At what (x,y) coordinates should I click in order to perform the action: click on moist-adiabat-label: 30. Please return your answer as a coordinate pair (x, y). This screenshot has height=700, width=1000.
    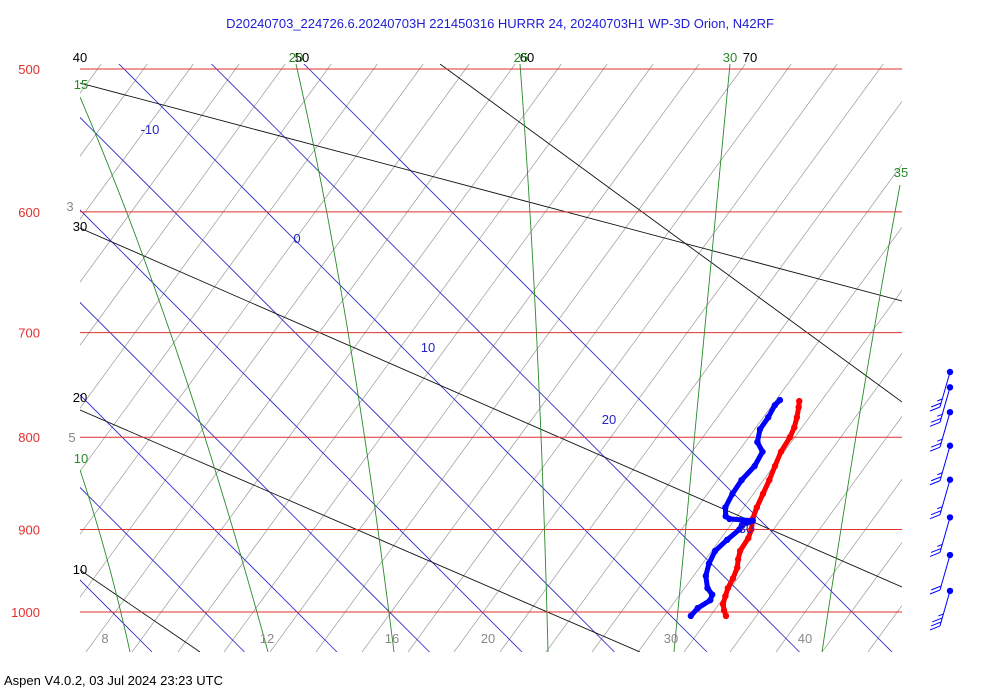
    Looking at the image, I should click on (730, 57).